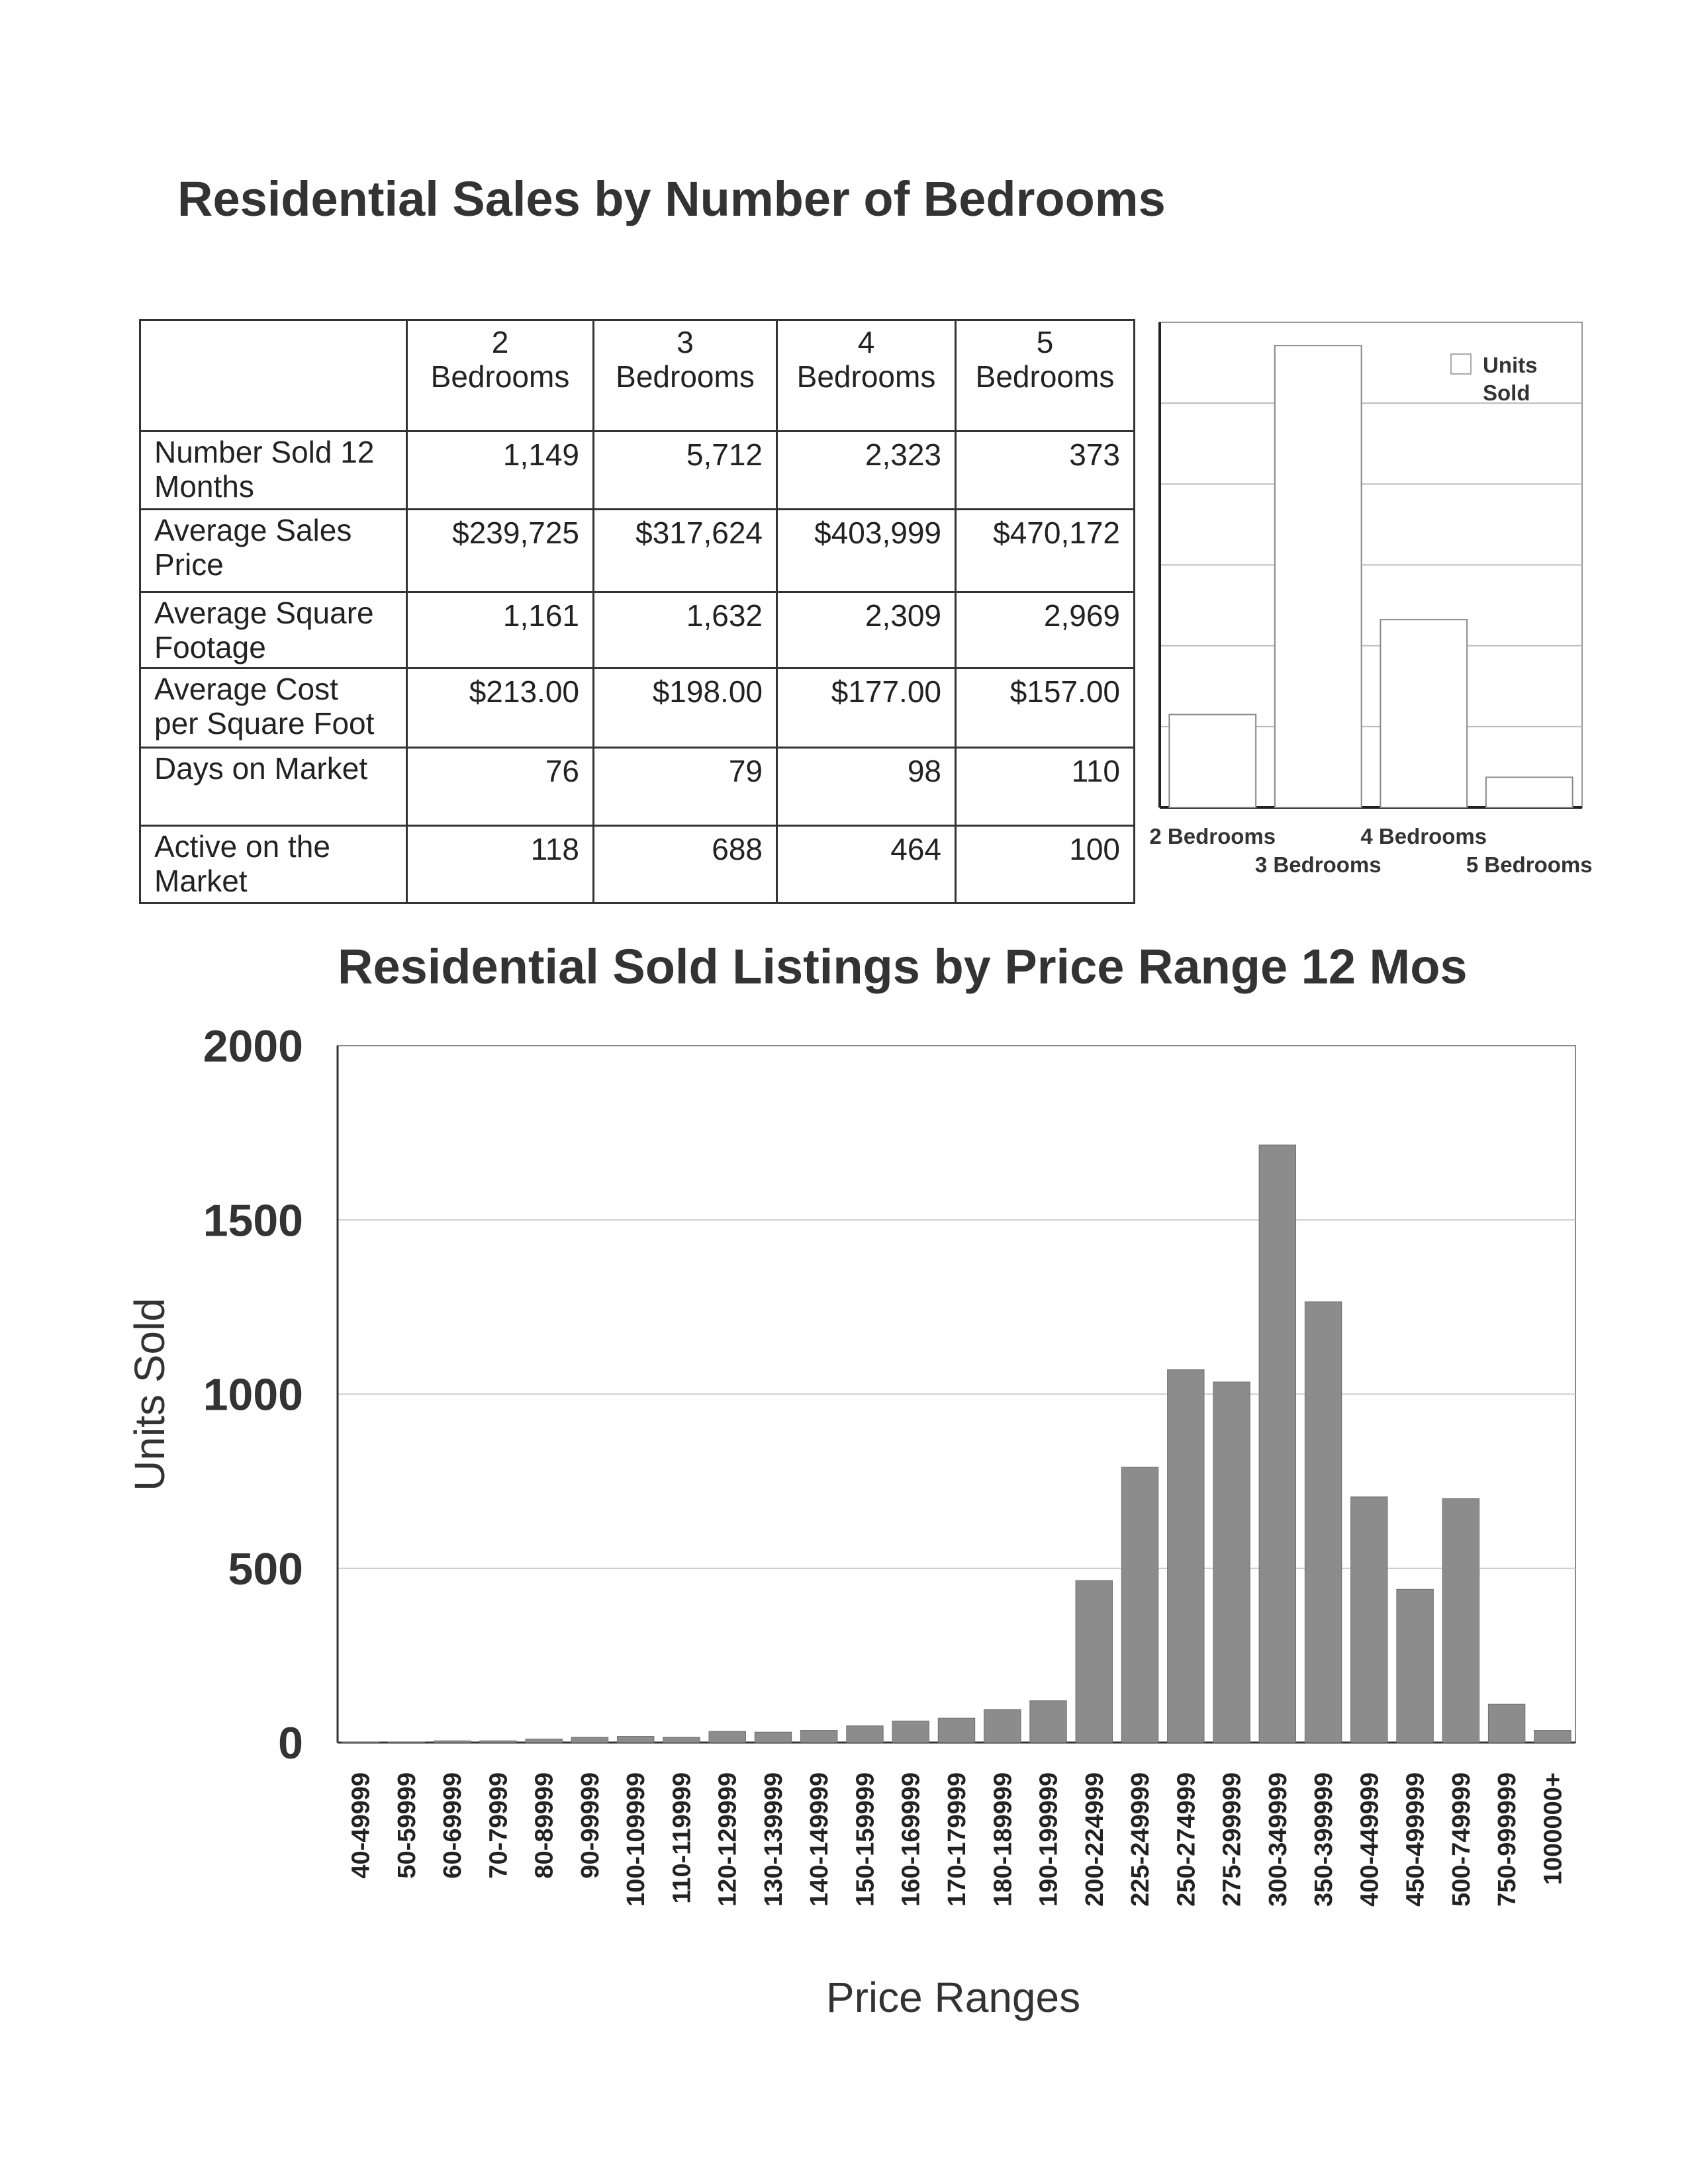 The image size is (1688, 2184). What do you see at coordinates (1369, 1840) in the screenshot?
I see `x-tick-label: 400-449999` at bounding box center [1369, 1840].